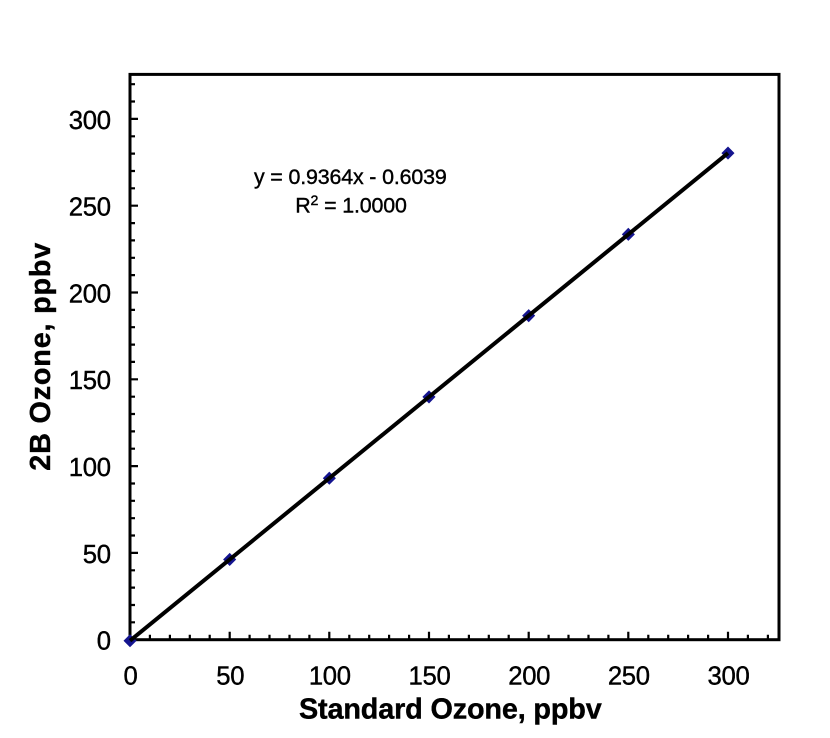 The height and width of the screenshot is (738, 830). I want to click on svg-text: 2B Ozone, ppbv, so click(41, 356).